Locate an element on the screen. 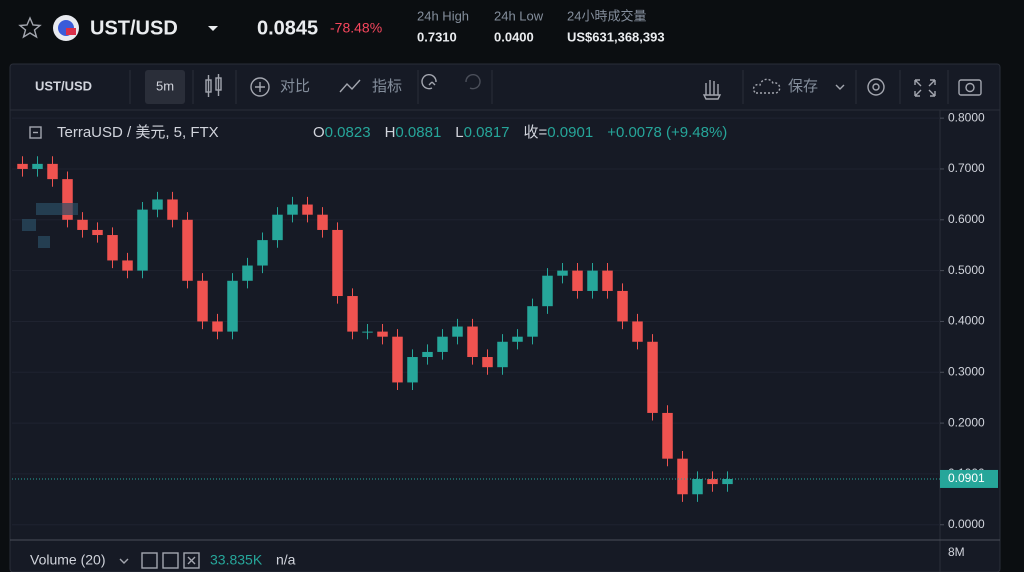 This screenshot has height=572, width=1024. y-tick-label: 0.3000 is located at coordinates (966, 371).